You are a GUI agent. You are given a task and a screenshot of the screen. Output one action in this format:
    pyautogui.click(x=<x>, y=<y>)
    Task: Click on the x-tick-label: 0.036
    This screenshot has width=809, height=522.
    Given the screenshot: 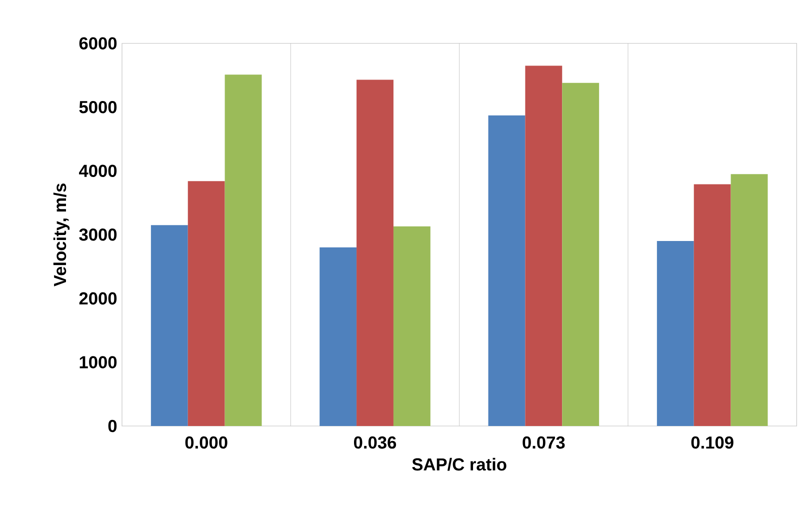 What is the action you would take?
    pyautogui.click(x=375, y=442)
    